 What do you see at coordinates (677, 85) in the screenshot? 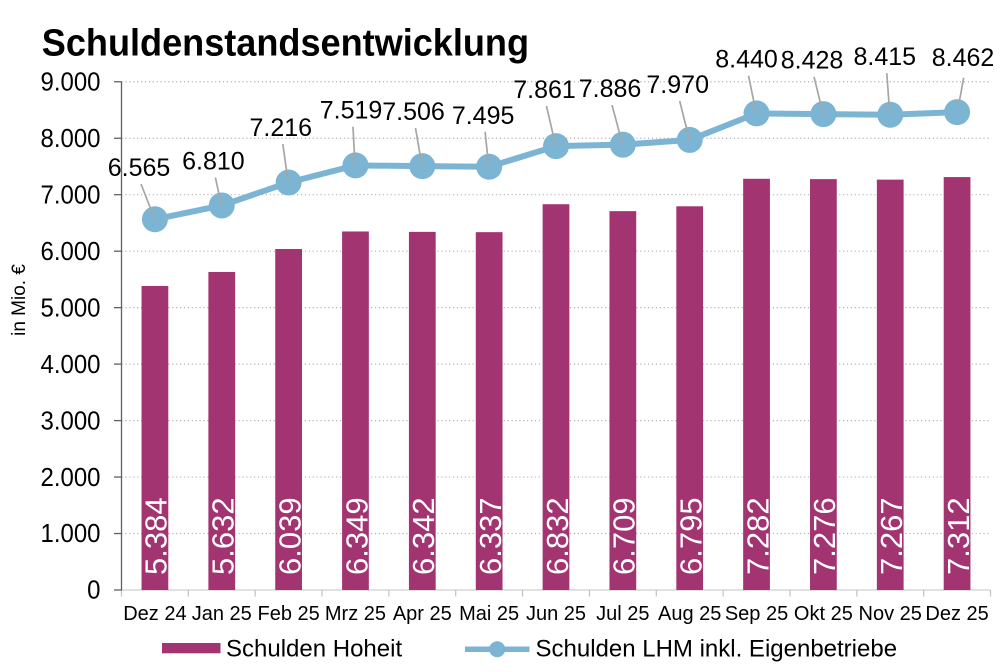
I see `svg-text: 7.970` at bounding box center [677, 85].